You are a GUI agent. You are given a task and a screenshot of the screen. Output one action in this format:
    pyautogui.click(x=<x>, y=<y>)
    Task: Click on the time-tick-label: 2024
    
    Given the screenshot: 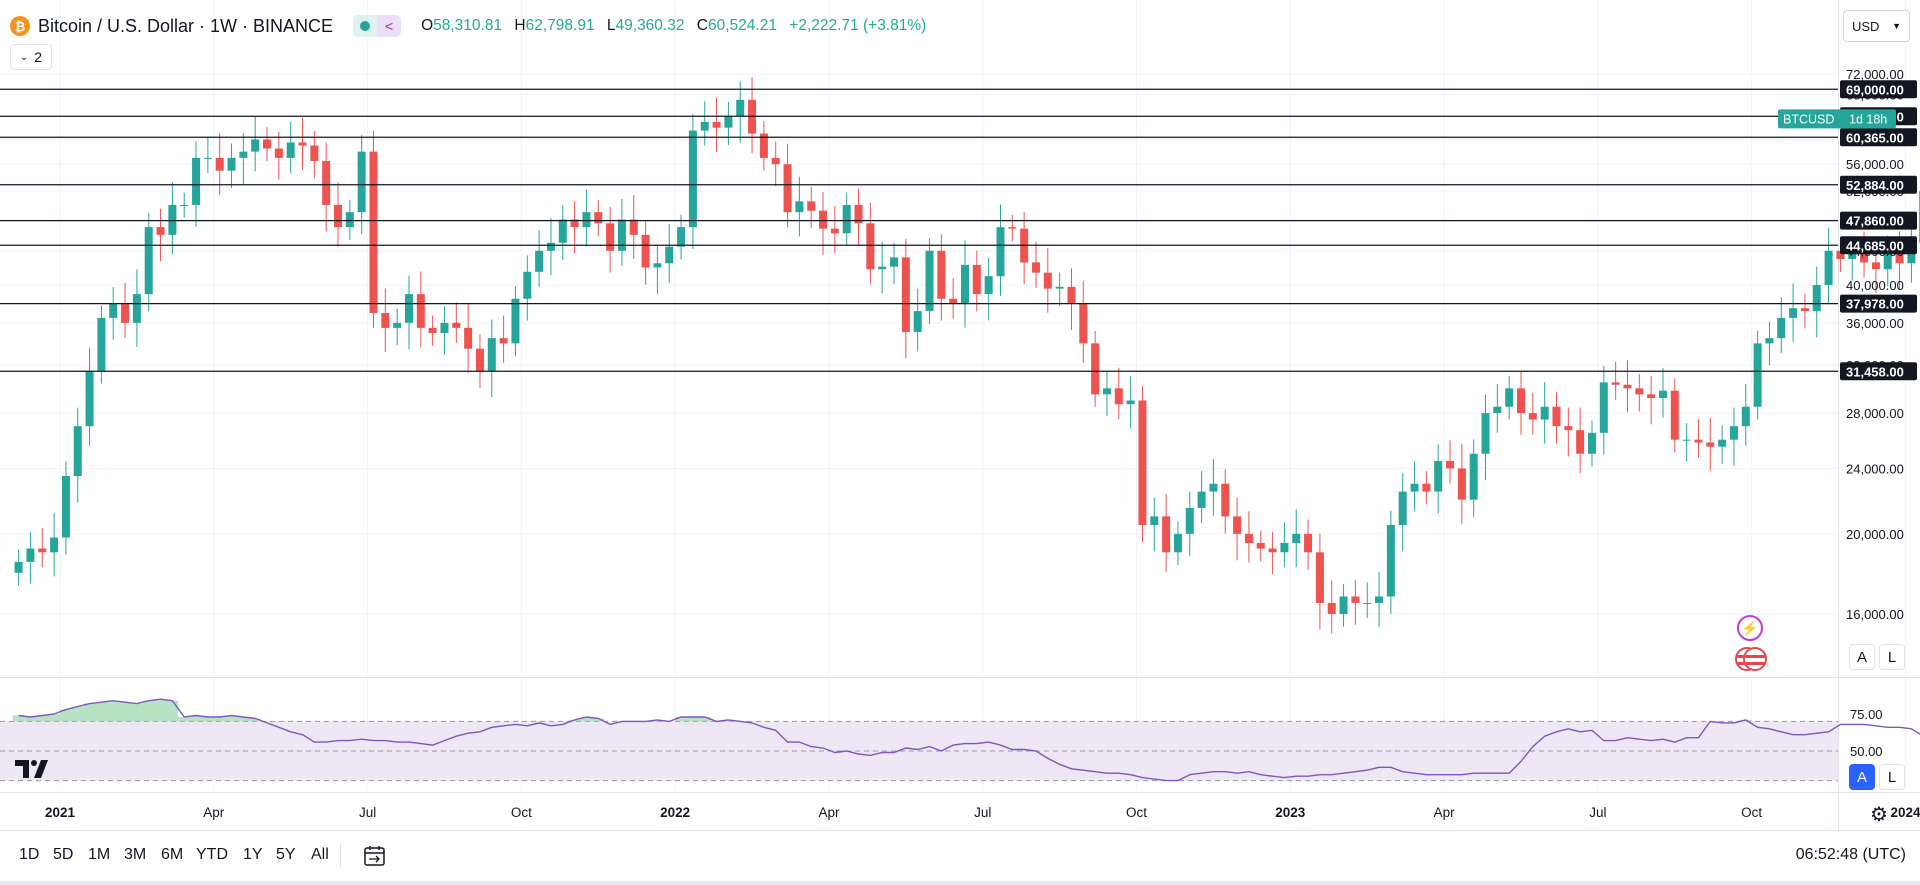 What is the action you would take?
    pyautogui.click(x=1905, y=812)
    